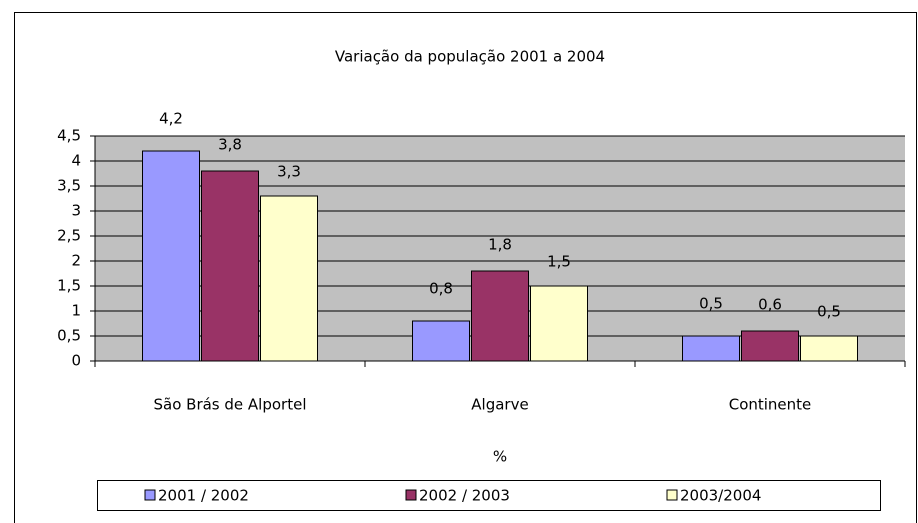 Image resolution: width=918 pixels, height=523 pixels. Describe the element at coordinates (69, 236) in the screenshot. I see `y-tick-label: 2,5` at that location.